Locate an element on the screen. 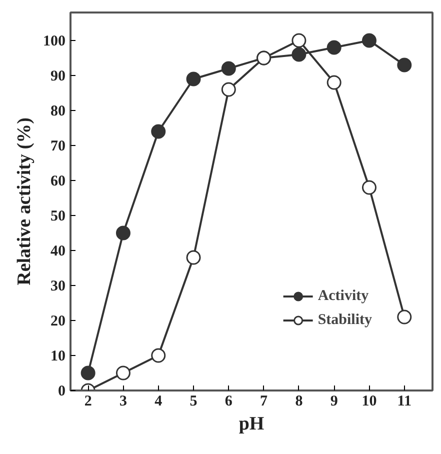 The width and height of the screenshot is (441, 454). x-tick-label: 11 is located at coordinates (404, 402).